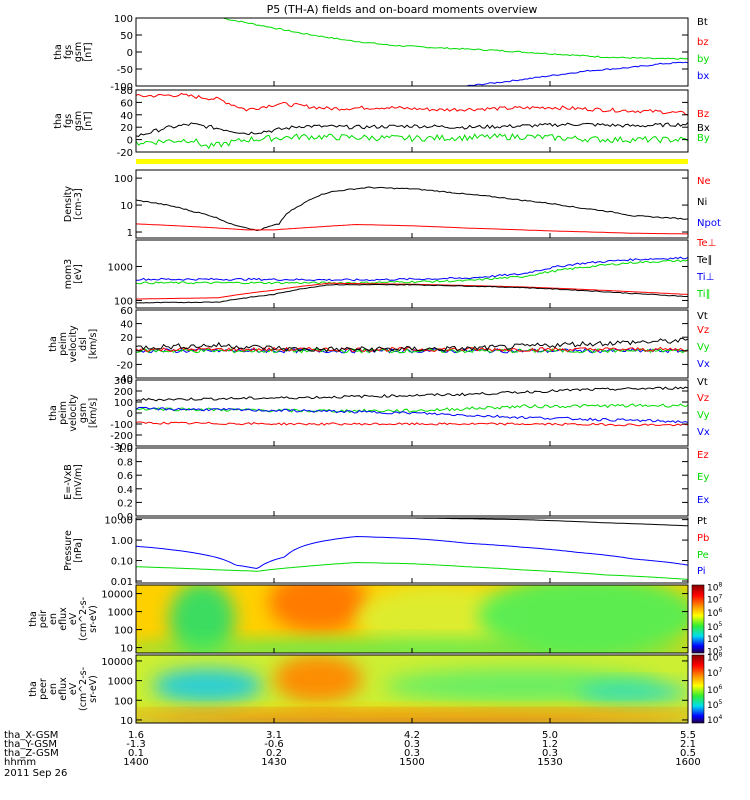 This screenshot has height=800, width=750. What do you see at coordinates (35, 773) in the screenshot?
I see `date-label: 2011 Sep 26` at bounding box center [35, 773].